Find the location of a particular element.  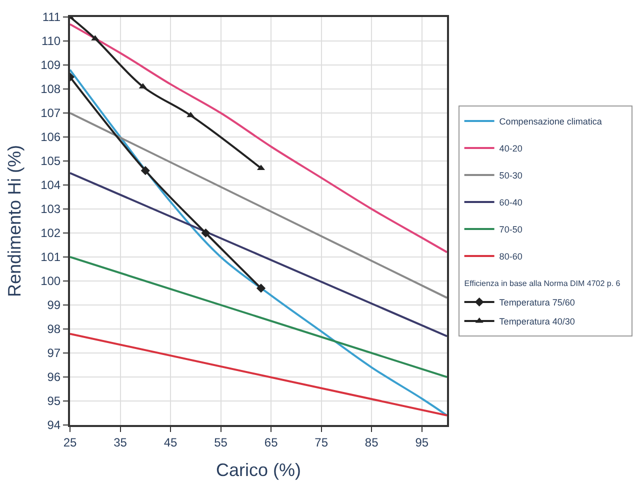

y-tick-label: 108 is located at coordinates (50, 89).